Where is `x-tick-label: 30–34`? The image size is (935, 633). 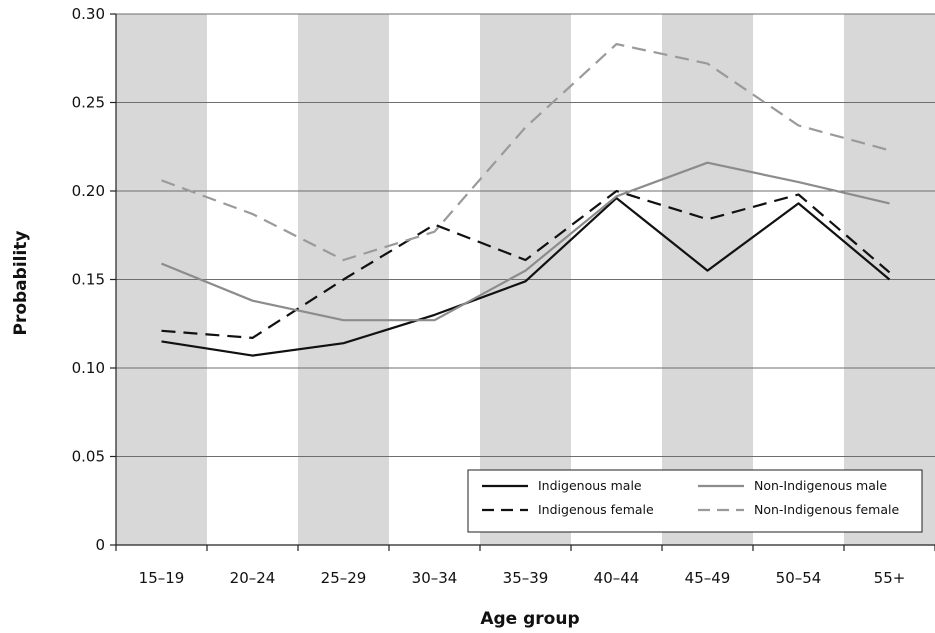 x-tick-label: 30–34 is located at coordinates (435, 578).